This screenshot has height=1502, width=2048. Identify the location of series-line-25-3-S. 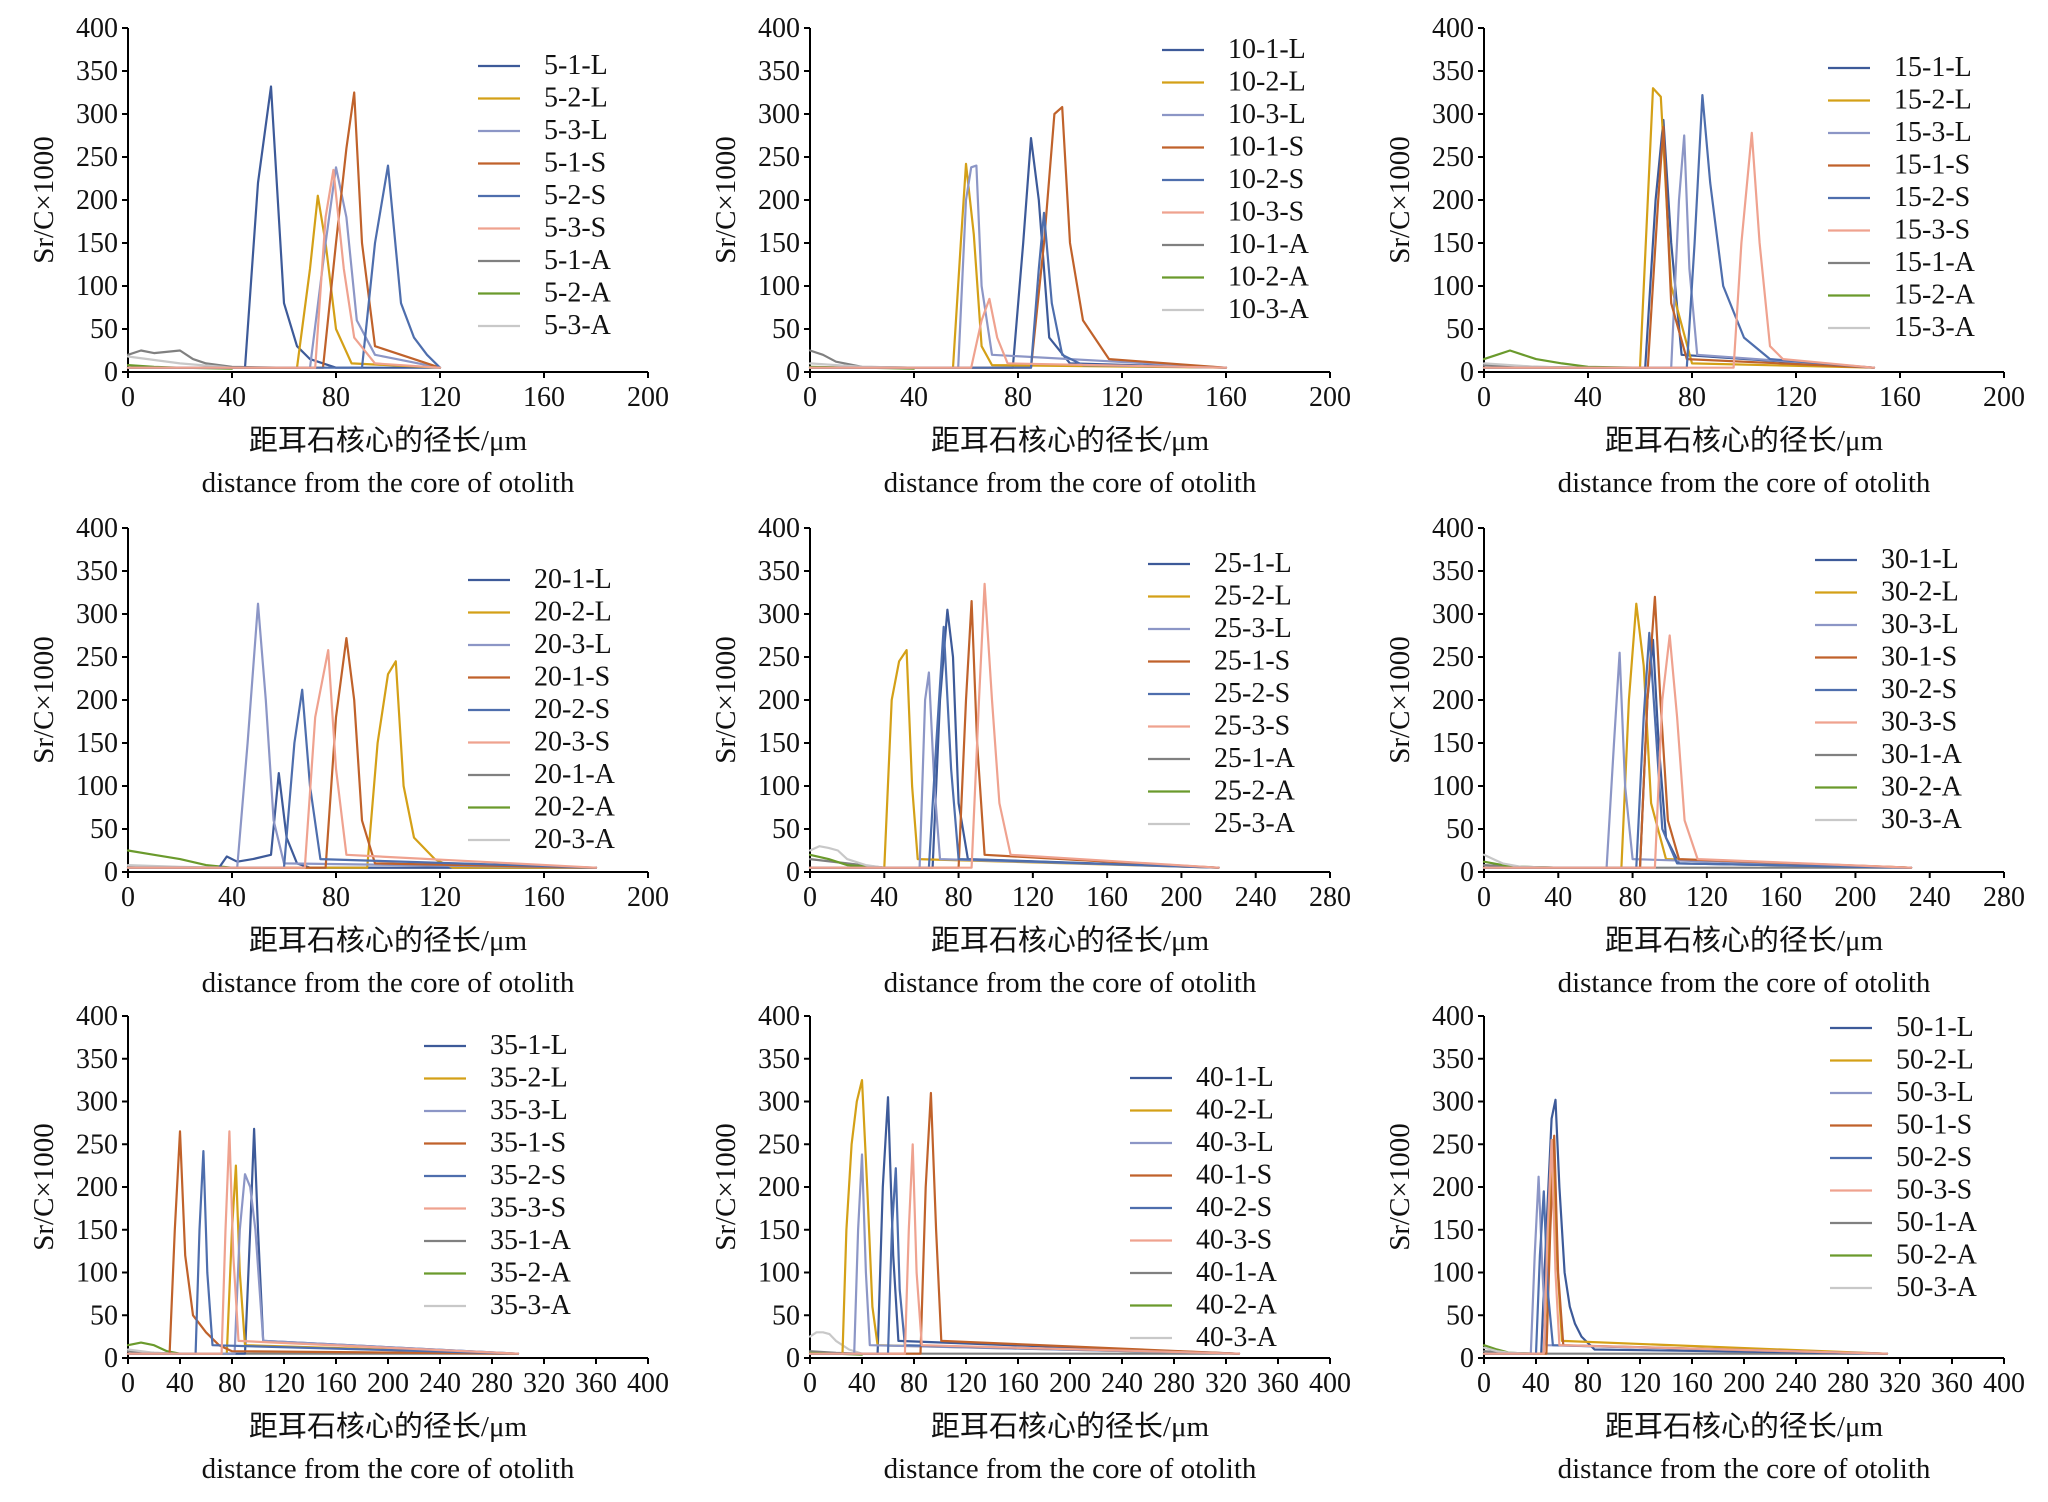
(1014, 725).